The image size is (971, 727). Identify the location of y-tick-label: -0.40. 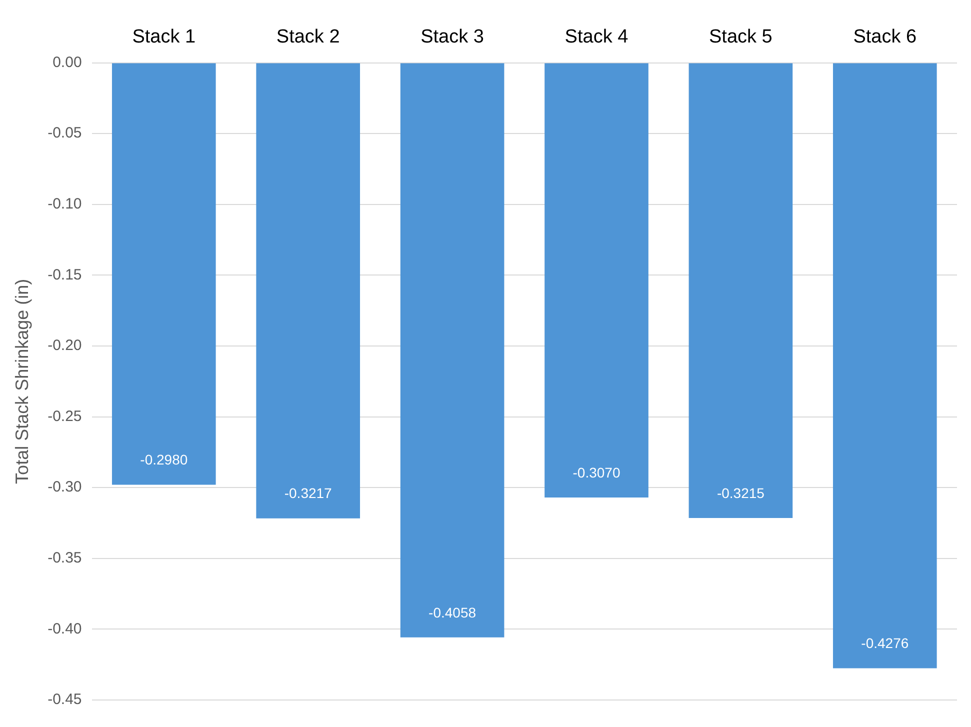
(65, 629).